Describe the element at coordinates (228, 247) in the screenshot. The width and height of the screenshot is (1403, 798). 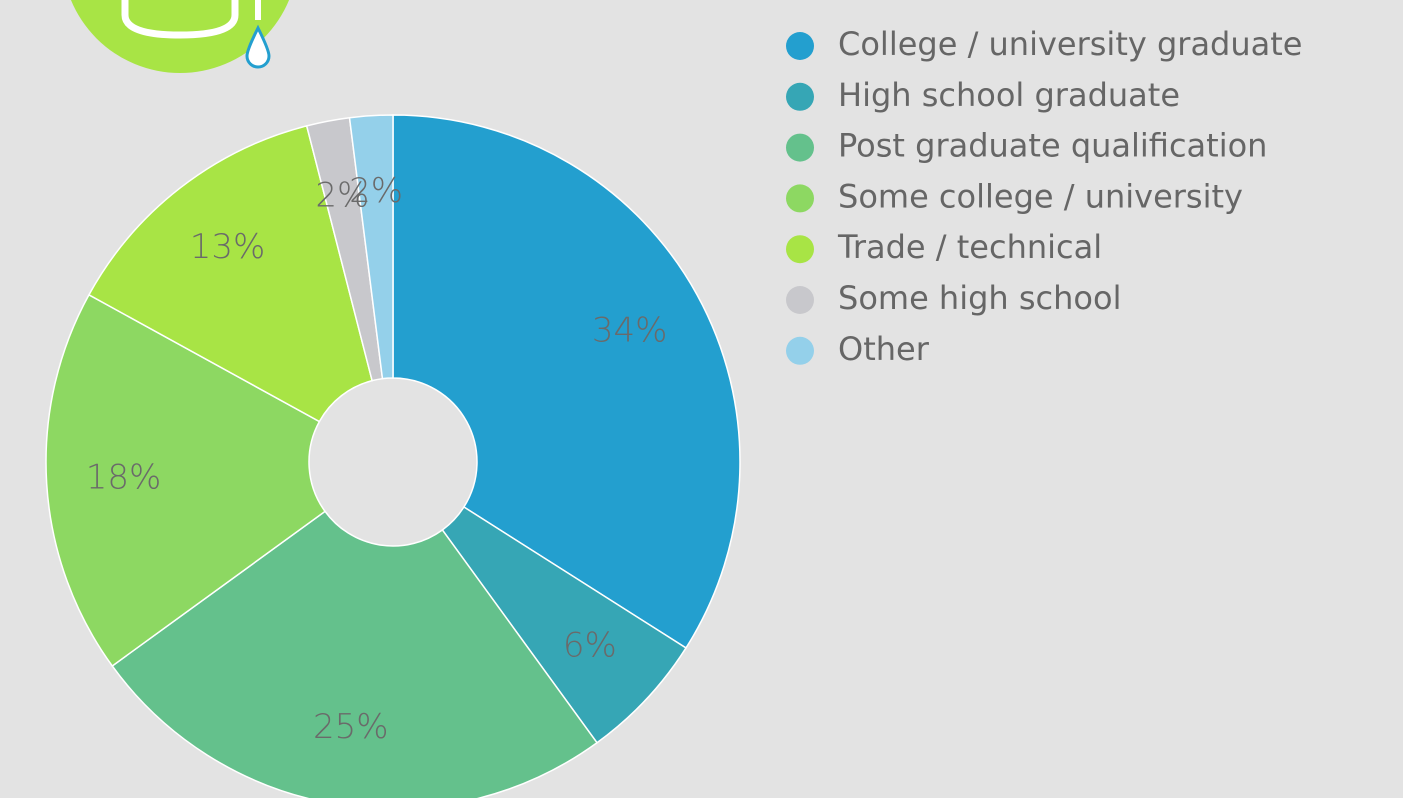
I see `data-label: 13%` at that location.